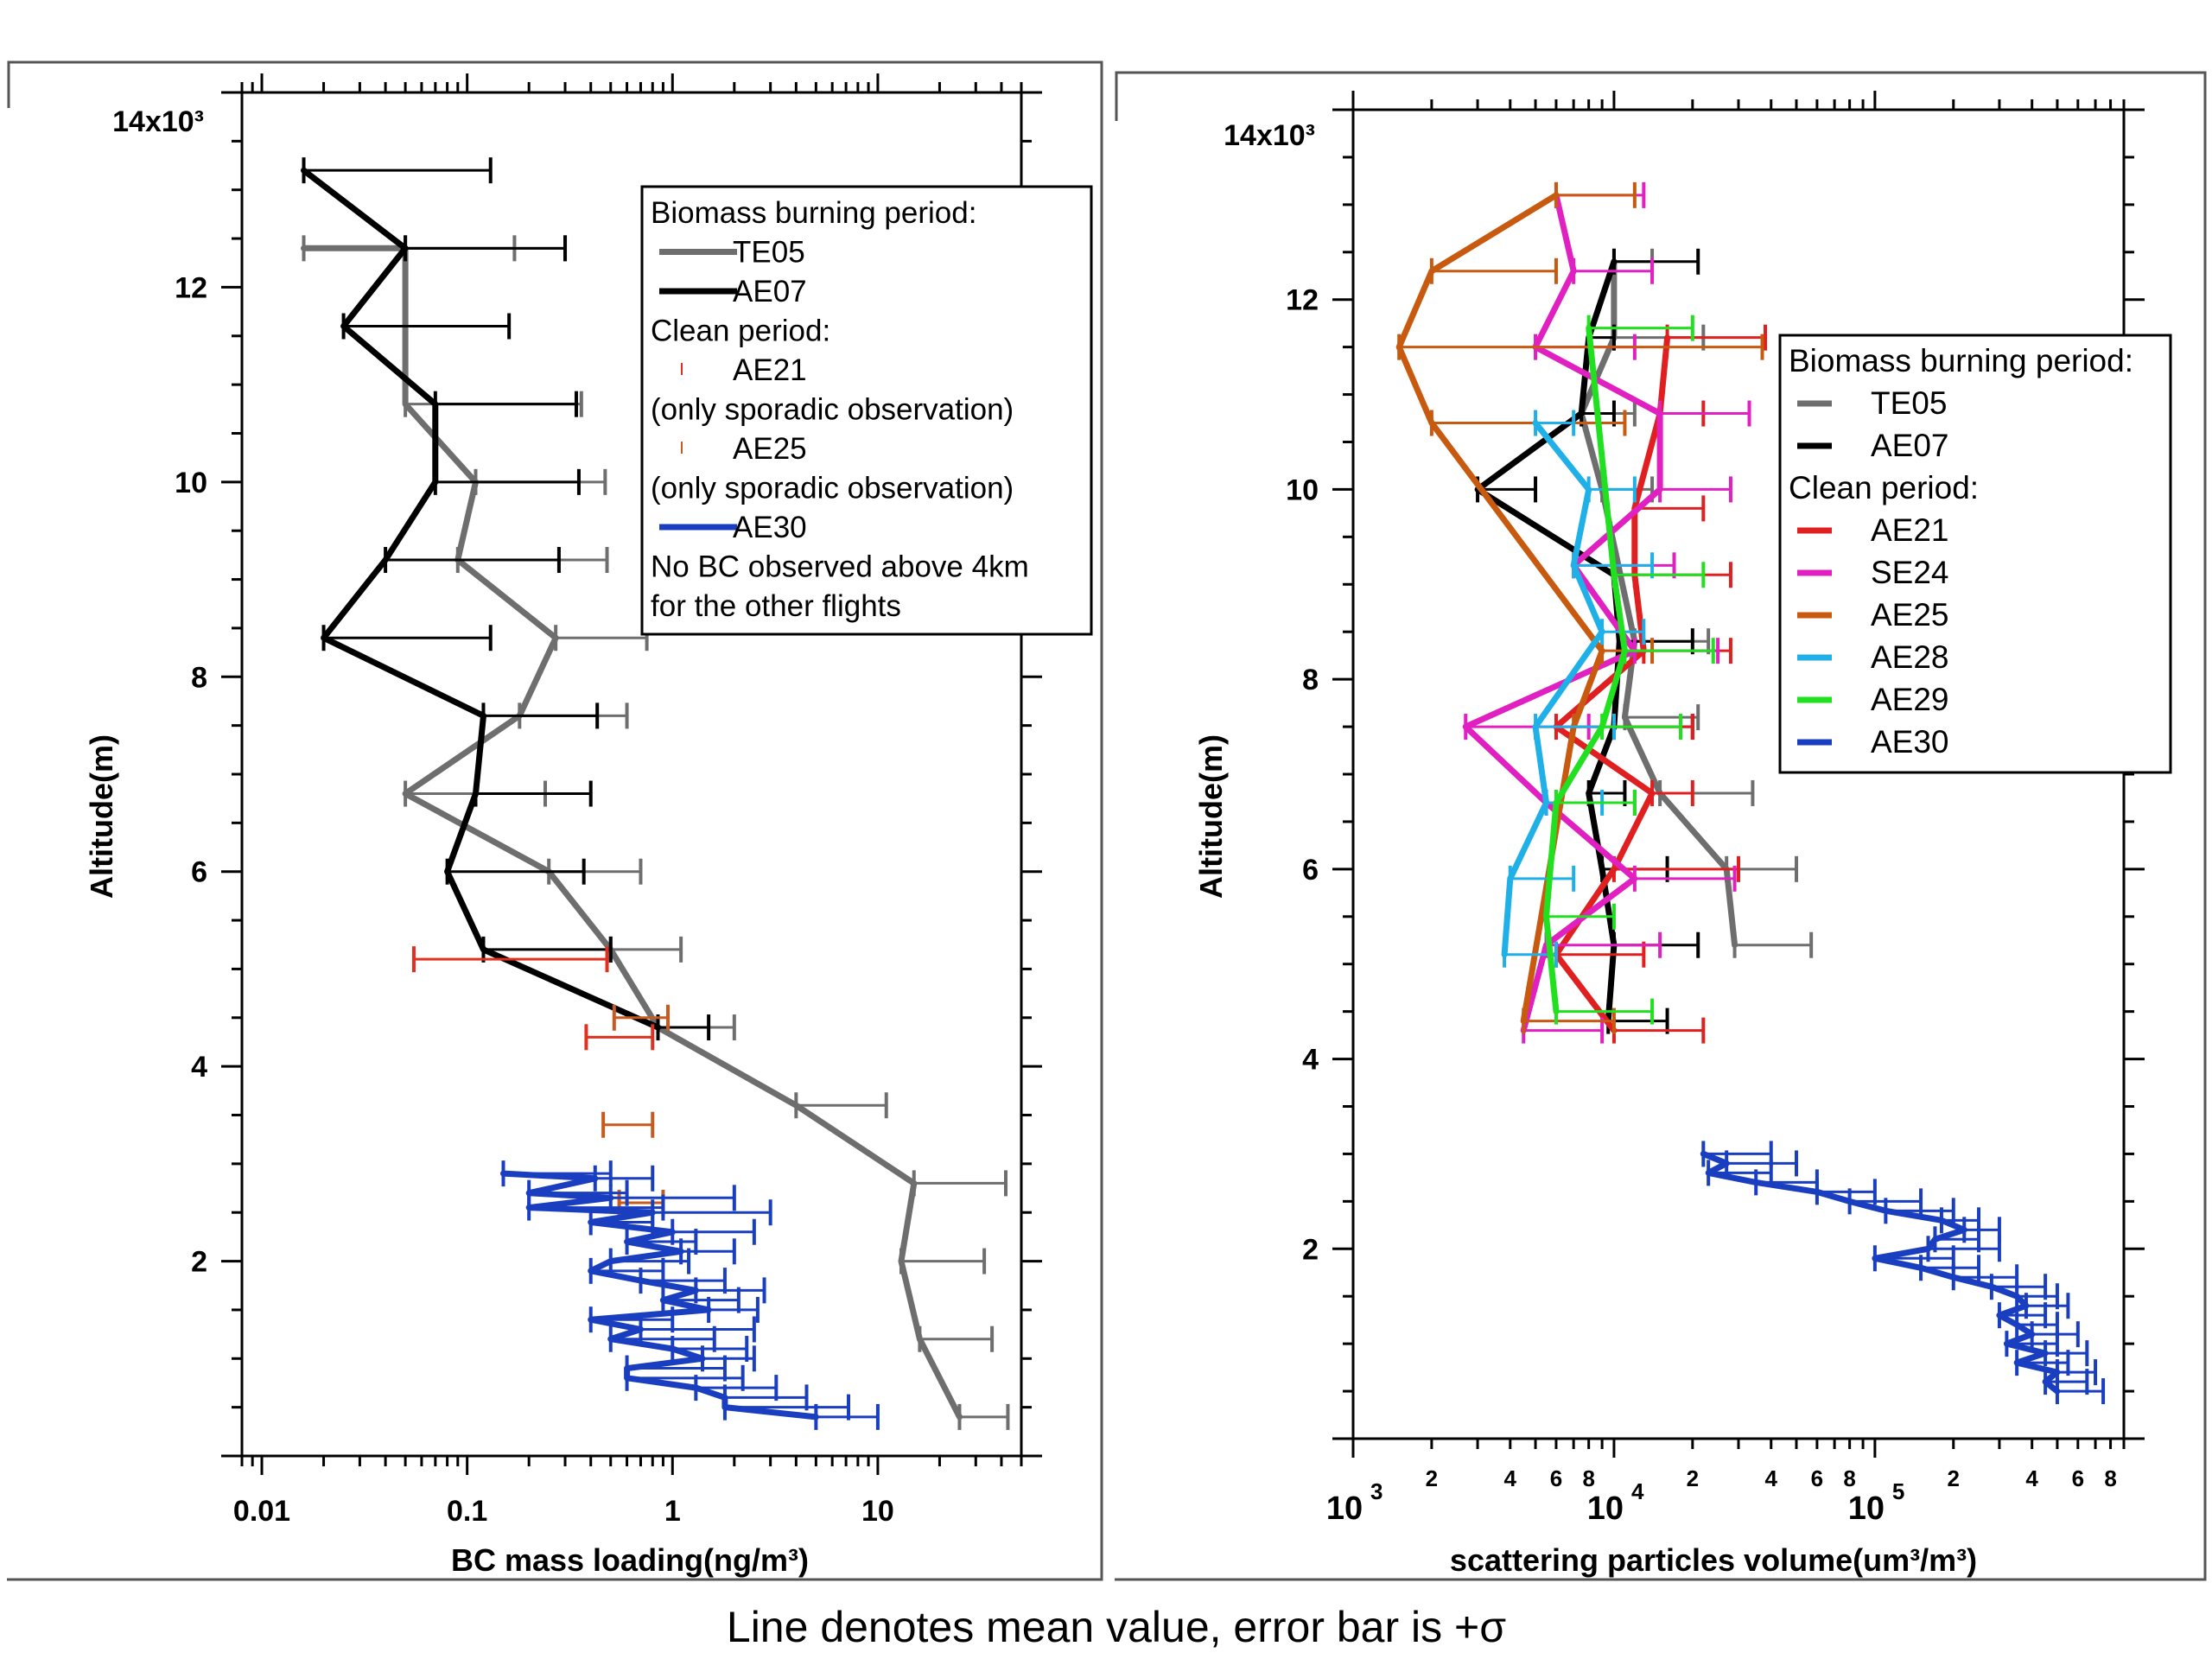  I want to click on x-tick-label: 1, so click(672, 1511).